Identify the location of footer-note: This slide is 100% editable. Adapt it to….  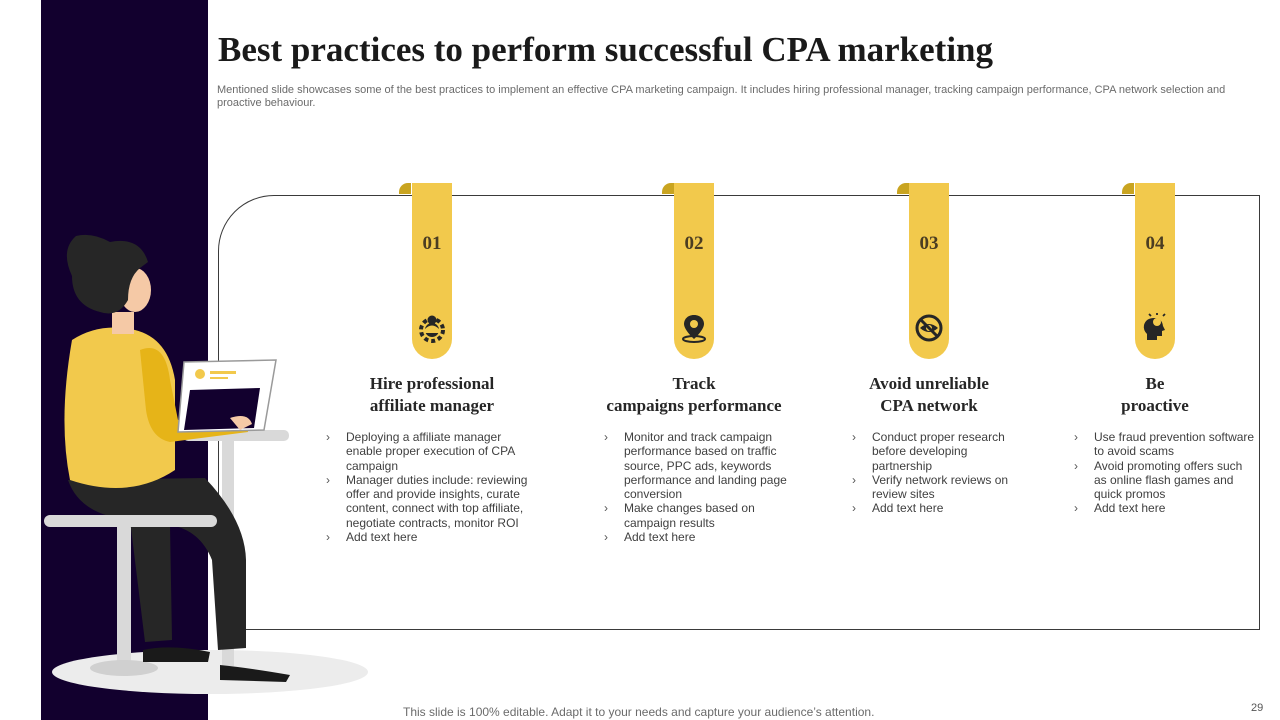
(639, 712).